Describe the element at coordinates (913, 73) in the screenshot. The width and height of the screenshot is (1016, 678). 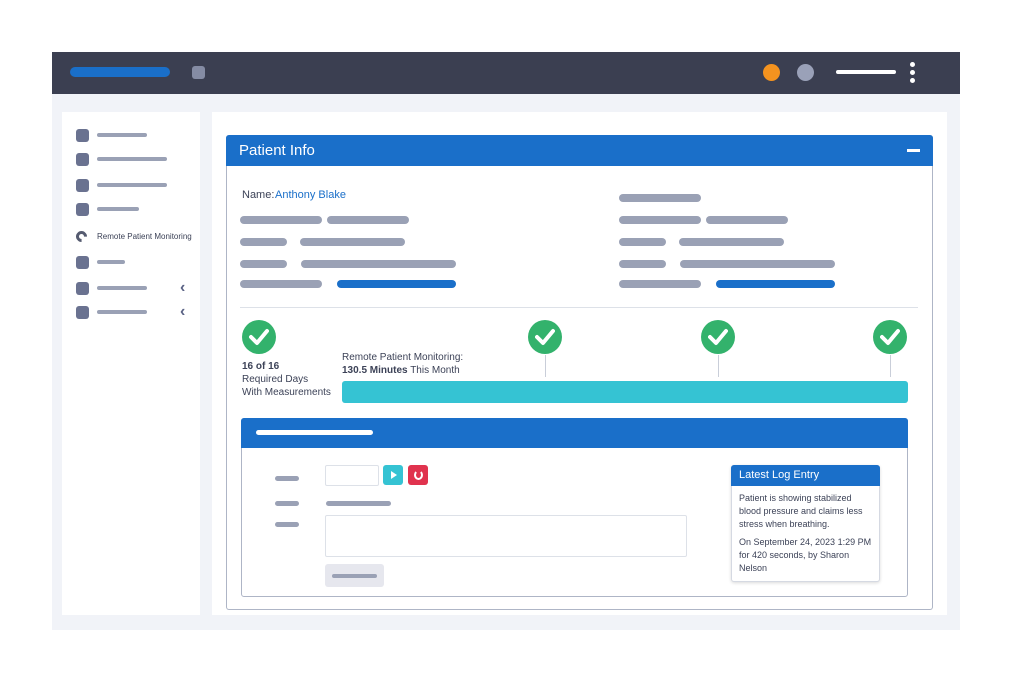
I see `more-menu-icon` at that location.